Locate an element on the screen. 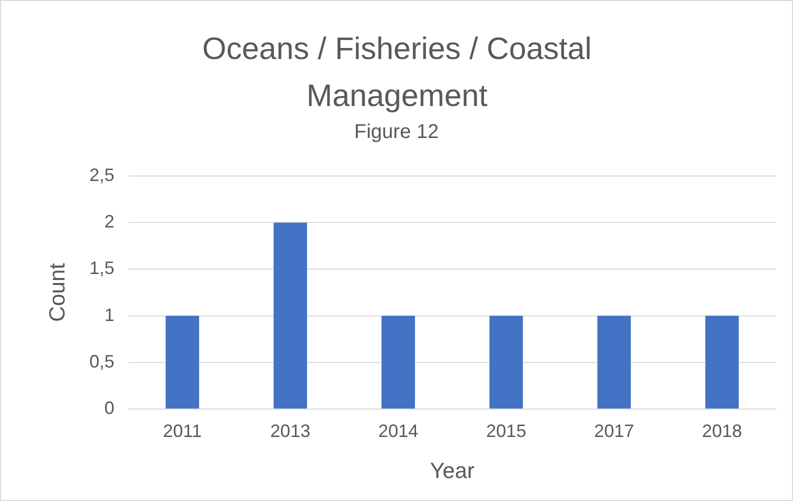 This screenshot has width=793, height=501. y-tick-label: 0 is located at coordinates (109, 408).